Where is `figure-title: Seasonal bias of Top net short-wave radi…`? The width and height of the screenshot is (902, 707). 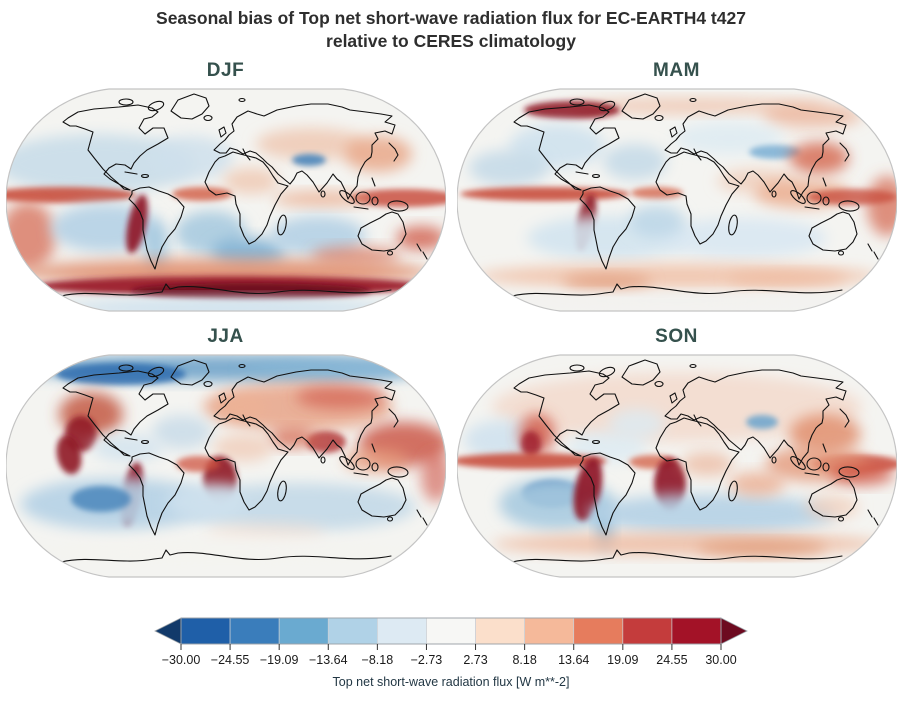 figure-title: Seasonal bias of Top net short-wave radi… is located at coordinates (451, 26).